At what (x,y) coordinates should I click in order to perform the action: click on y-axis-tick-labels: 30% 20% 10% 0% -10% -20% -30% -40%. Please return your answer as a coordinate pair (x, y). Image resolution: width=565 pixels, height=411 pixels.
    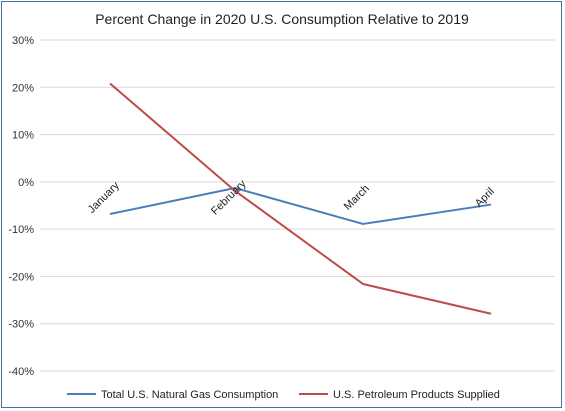
    Looking at the image, I should click on (21, 206).